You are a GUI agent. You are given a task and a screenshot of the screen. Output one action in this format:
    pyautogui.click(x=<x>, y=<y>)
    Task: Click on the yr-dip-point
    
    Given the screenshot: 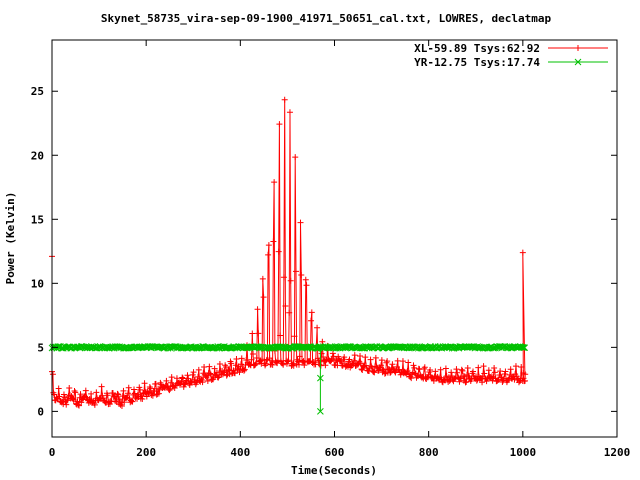 What is the action you would take?
    pyautogui.click(x=320, y=411)
    